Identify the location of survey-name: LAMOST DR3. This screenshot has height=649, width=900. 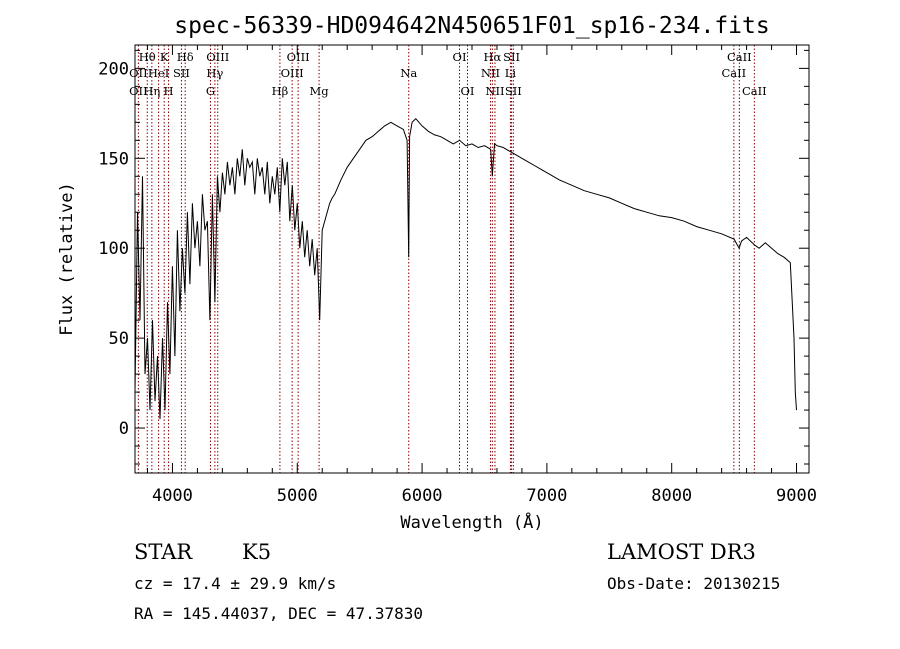
(681, 552).